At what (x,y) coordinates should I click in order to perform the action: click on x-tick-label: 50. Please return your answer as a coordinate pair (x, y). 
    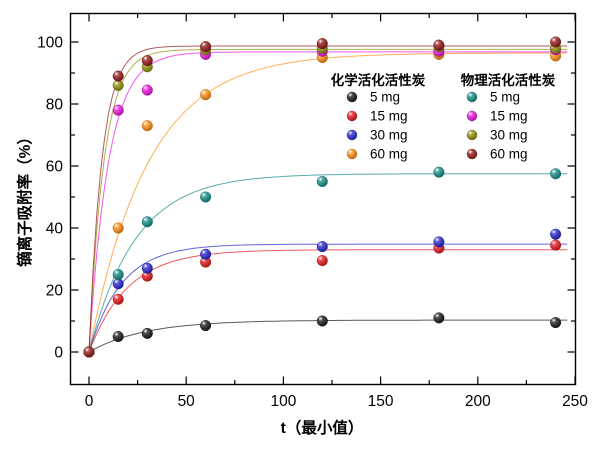
    Looking at the image, I should click on (187, 401).